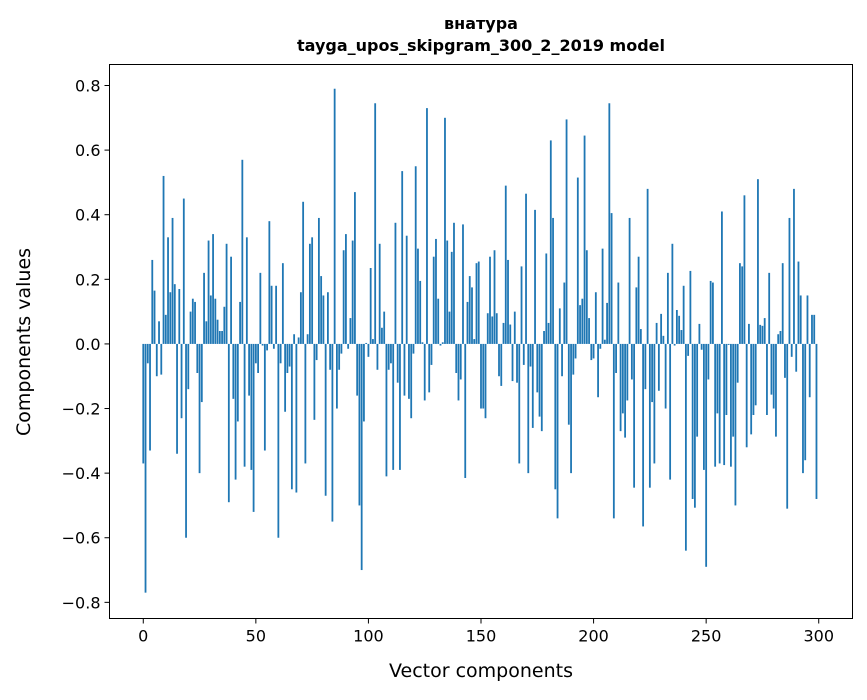 The height and width of the screenshot is (700, 867). I want to click on x-tick-label: 100, so click(368, 636).